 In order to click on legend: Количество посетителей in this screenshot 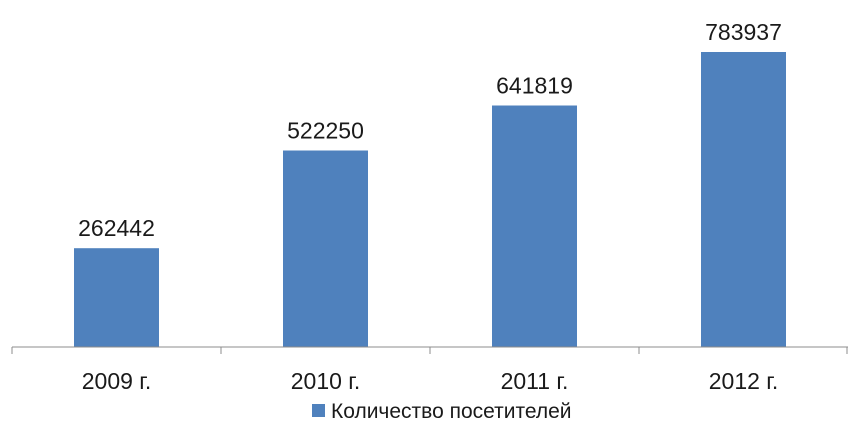, I will do `click(442, 411)`.